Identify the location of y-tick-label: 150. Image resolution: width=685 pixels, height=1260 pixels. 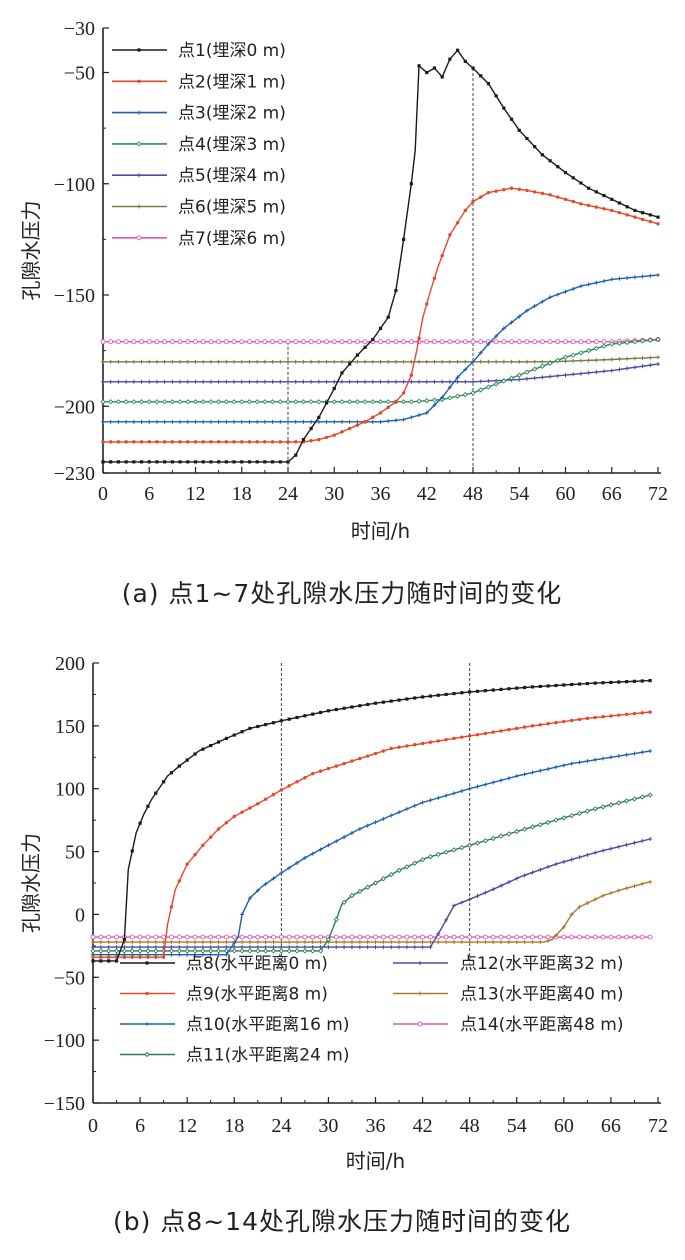
(70, 727).